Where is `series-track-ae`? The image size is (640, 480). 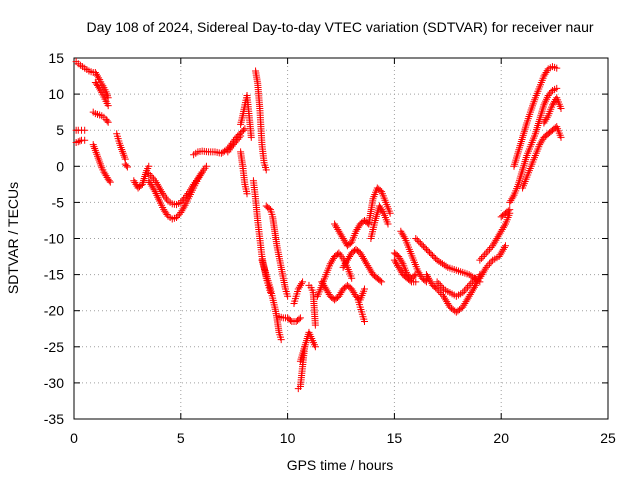
series-track-ae is located at coordinates (379, 206).